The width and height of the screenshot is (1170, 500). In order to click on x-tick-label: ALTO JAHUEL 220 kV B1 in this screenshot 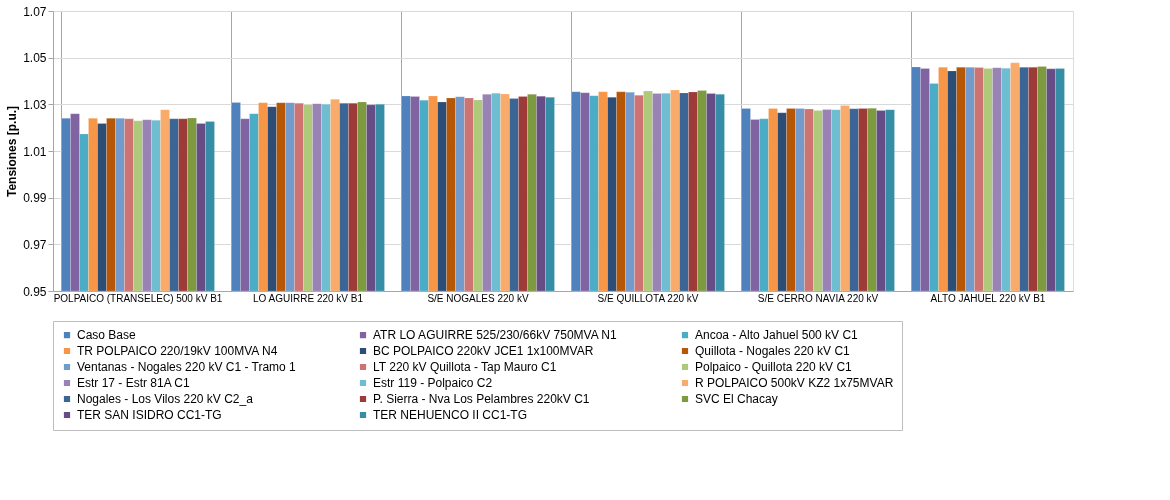, I will do `click(988, 298)`.